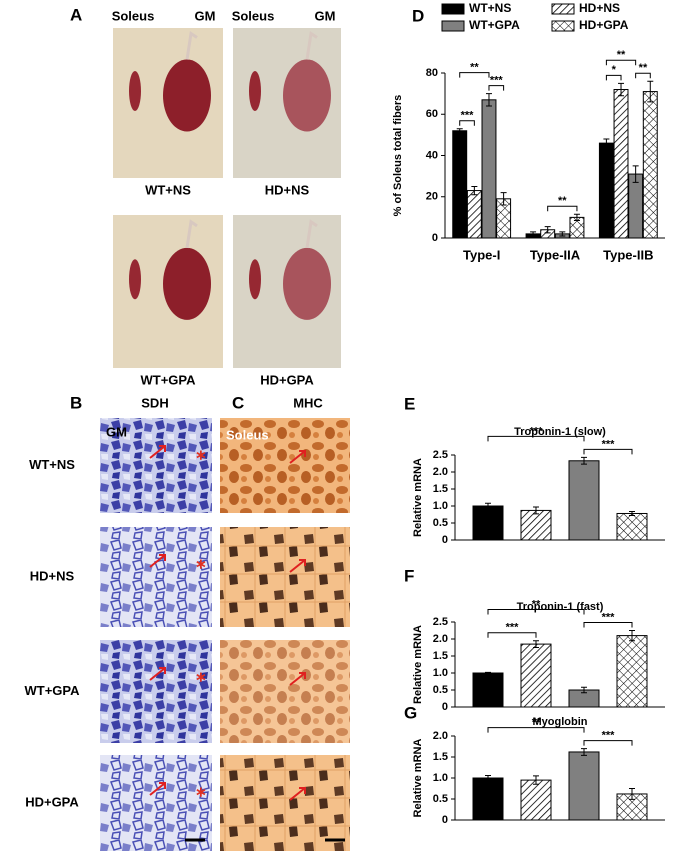 This screenshot has height=853, width=699. Describe the element at coordinates (287, 379) in the screenshot. I see `photo-caption: HD+GPA` at that location.